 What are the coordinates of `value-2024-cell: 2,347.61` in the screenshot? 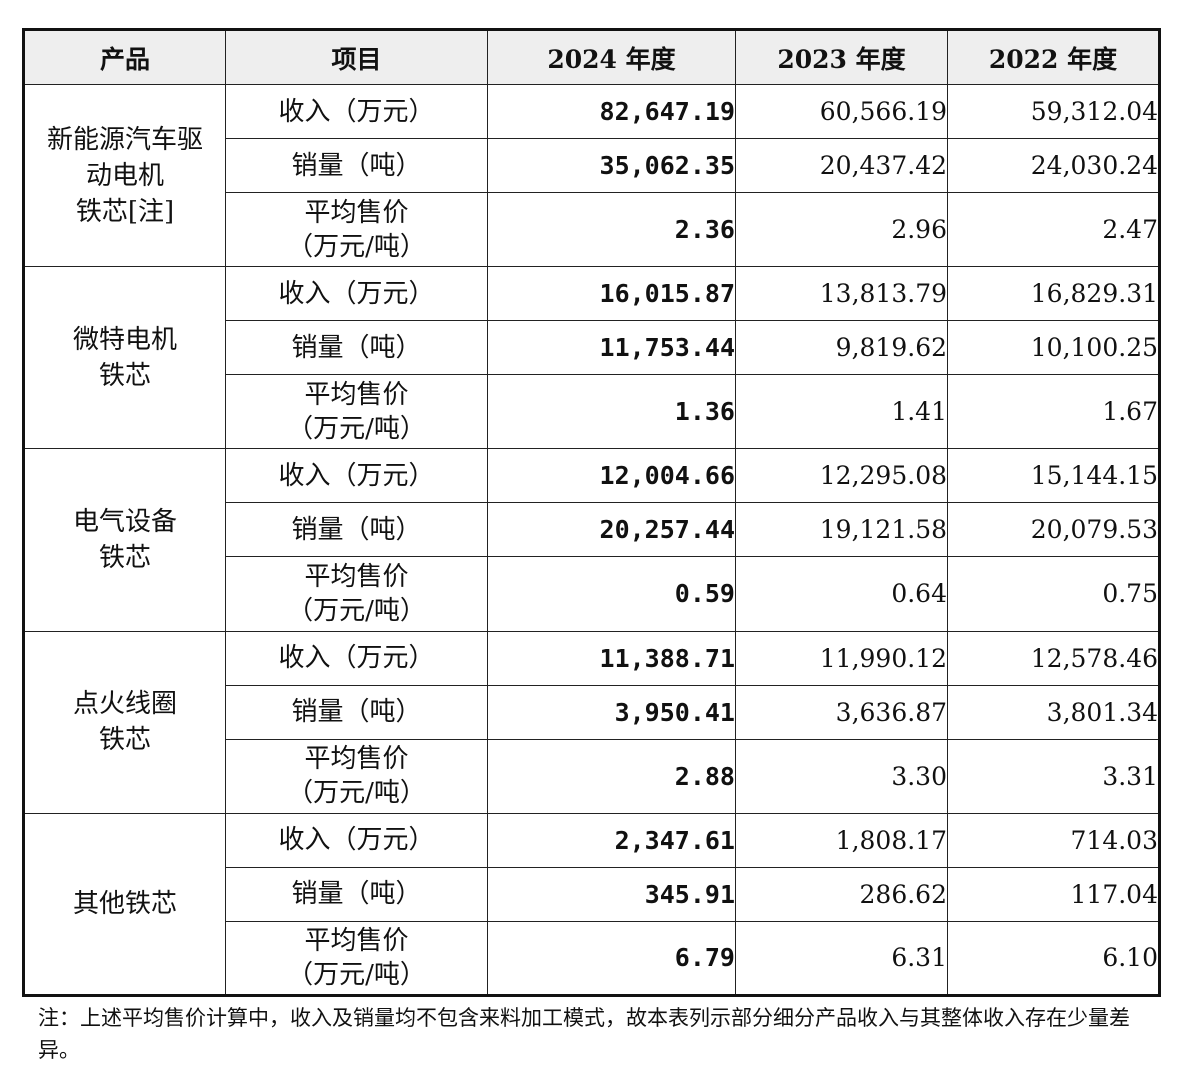 It's located at (611, 840).